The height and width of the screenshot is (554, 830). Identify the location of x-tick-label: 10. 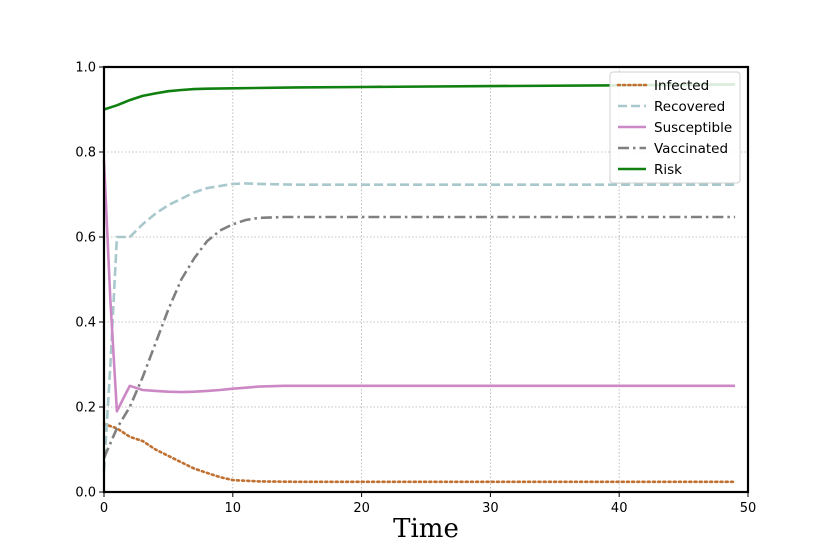
(233, 508).